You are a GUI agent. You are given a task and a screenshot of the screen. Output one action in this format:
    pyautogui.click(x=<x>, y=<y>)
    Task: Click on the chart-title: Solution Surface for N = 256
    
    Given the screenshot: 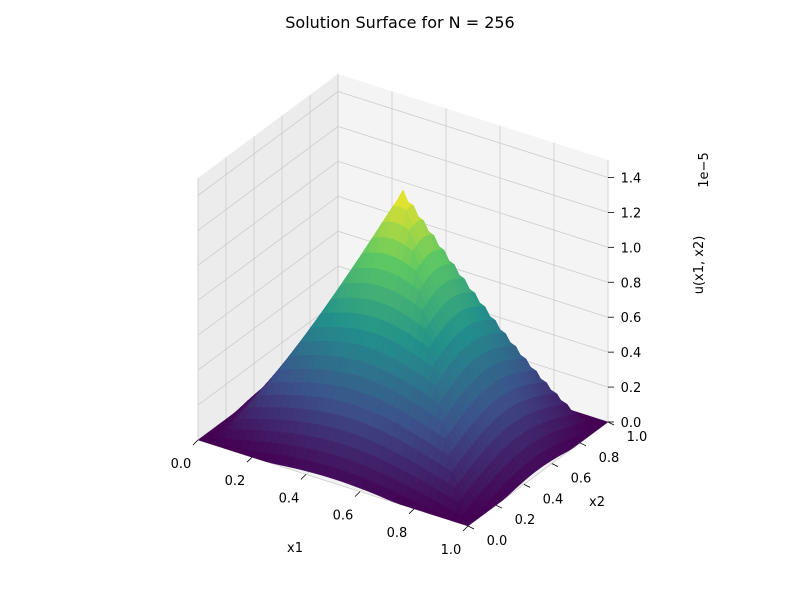 What is the action you would take?
    pyautogui.click(x=399, y=22)
    